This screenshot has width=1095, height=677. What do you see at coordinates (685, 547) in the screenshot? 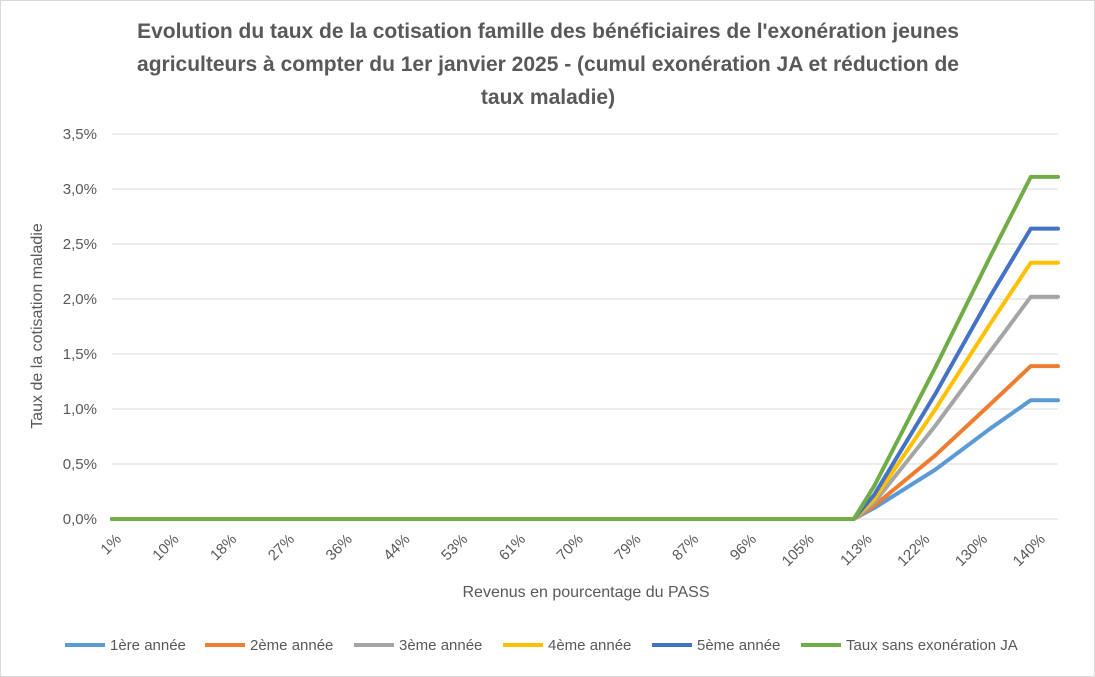
I see `x-tick-label: 87%` at bounding box center [685, 547].